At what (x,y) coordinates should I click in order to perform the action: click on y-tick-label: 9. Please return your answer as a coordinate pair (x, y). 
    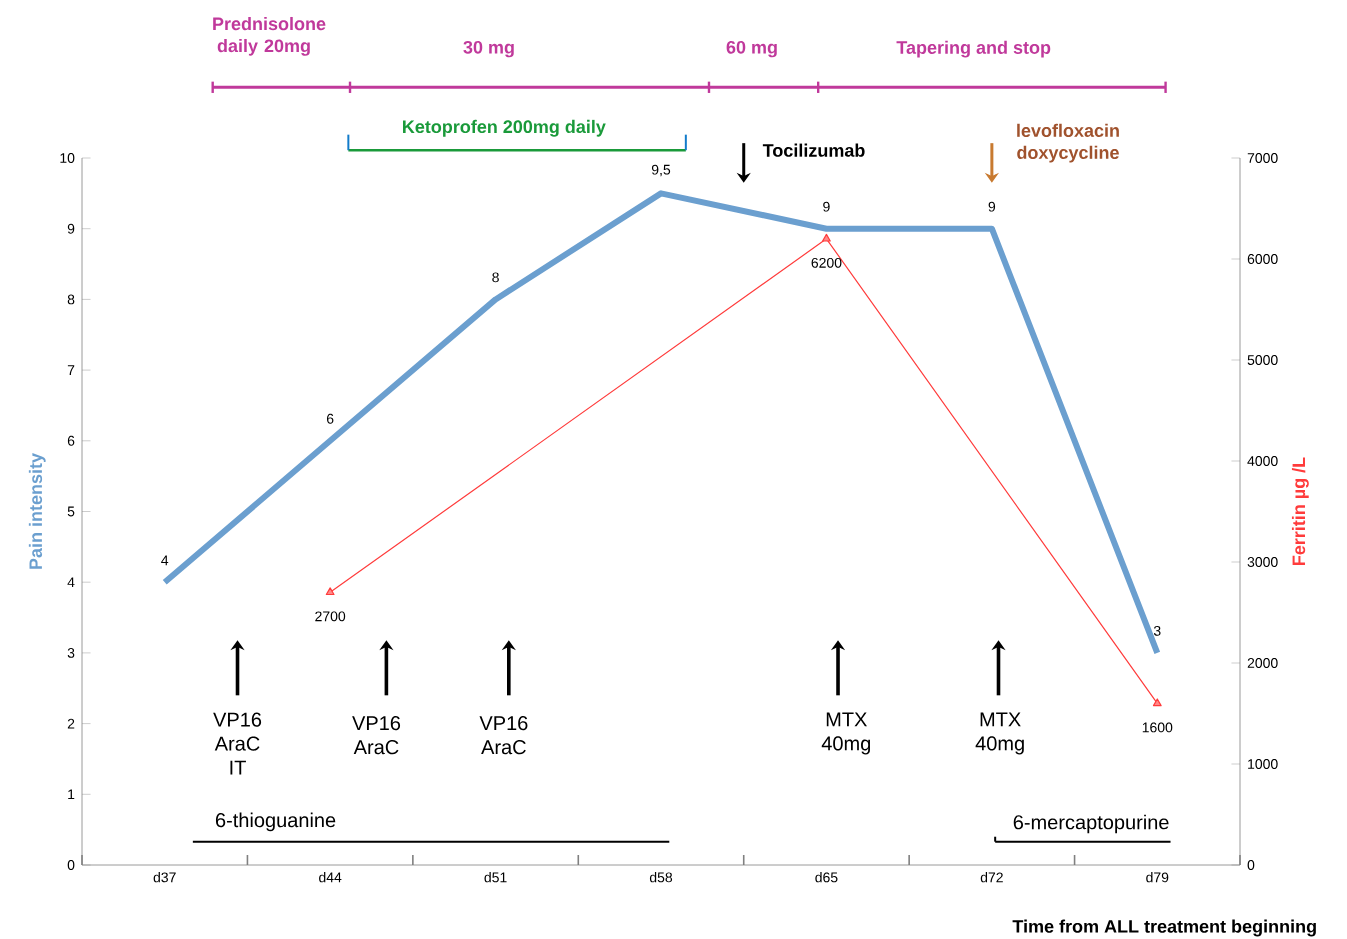
    Looking at the image, I should click on (71, 228).